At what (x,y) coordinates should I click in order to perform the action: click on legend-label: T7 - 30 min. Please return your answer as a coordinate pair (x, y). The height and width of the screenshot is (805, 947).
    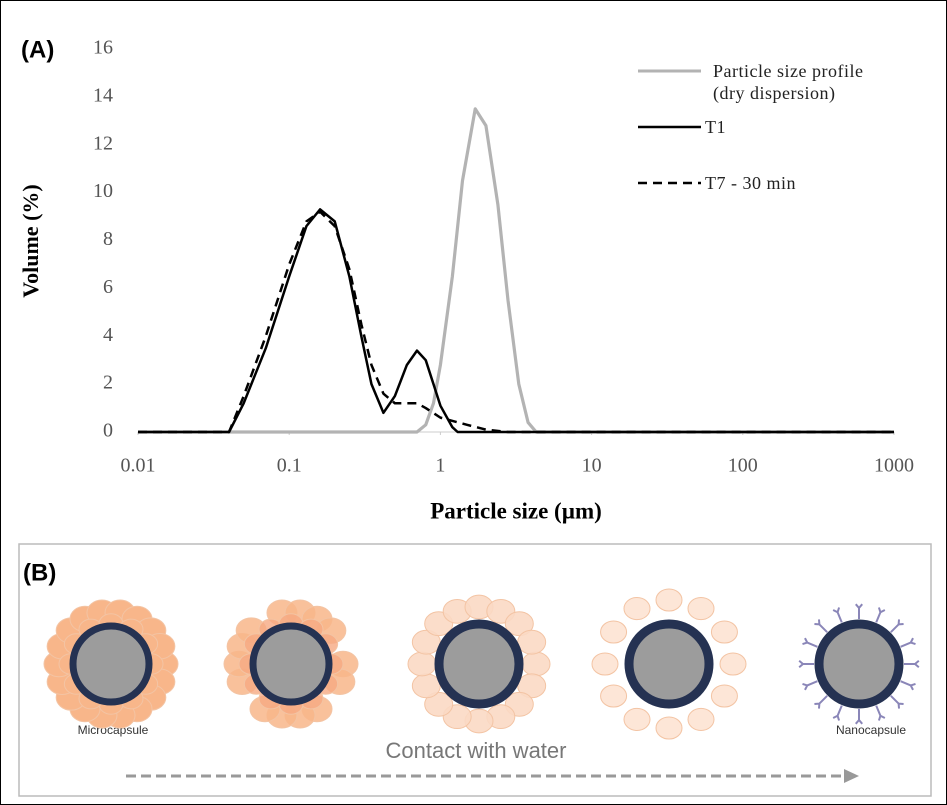
    Looking at the image, I should click on (750, 183).